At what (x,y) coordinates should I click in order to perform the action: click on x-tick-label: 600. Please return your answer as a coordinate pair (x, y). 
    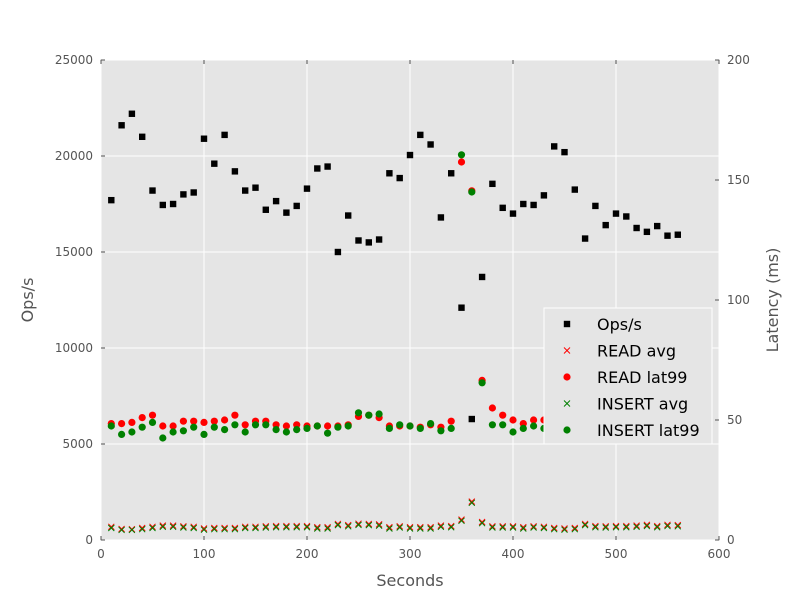
    Looking at the image, I should click on (719, 554).